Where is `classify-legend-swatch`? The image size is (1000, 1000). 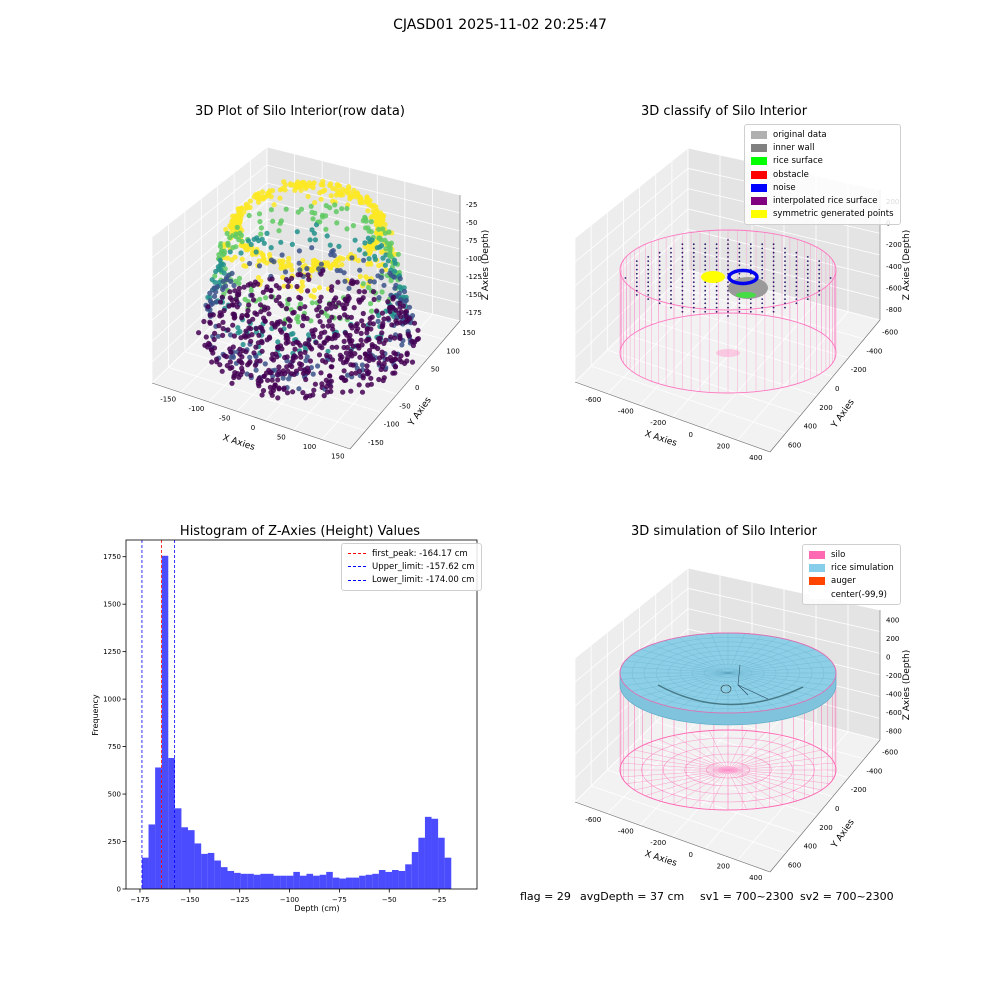
classify-legend-swatch is located at coordinates (759, 201).